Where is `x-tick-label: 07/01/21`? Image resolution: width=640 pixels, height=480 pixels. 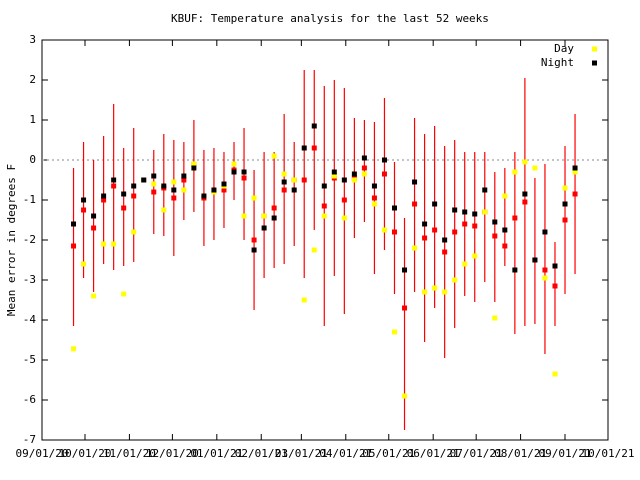 x-tick-label: 07/01/21 is located at coordinates (476, 453).